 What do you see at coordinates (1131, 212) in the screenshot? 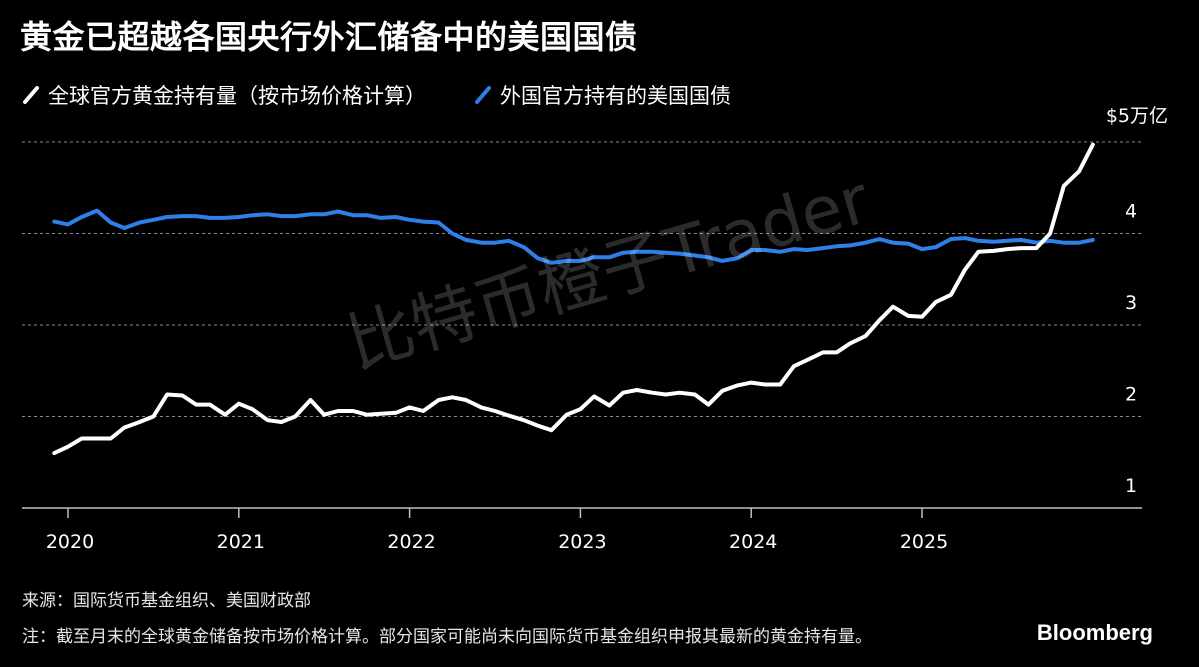
I see `y-tick-label: 4` at bounding box center [1131, 212].